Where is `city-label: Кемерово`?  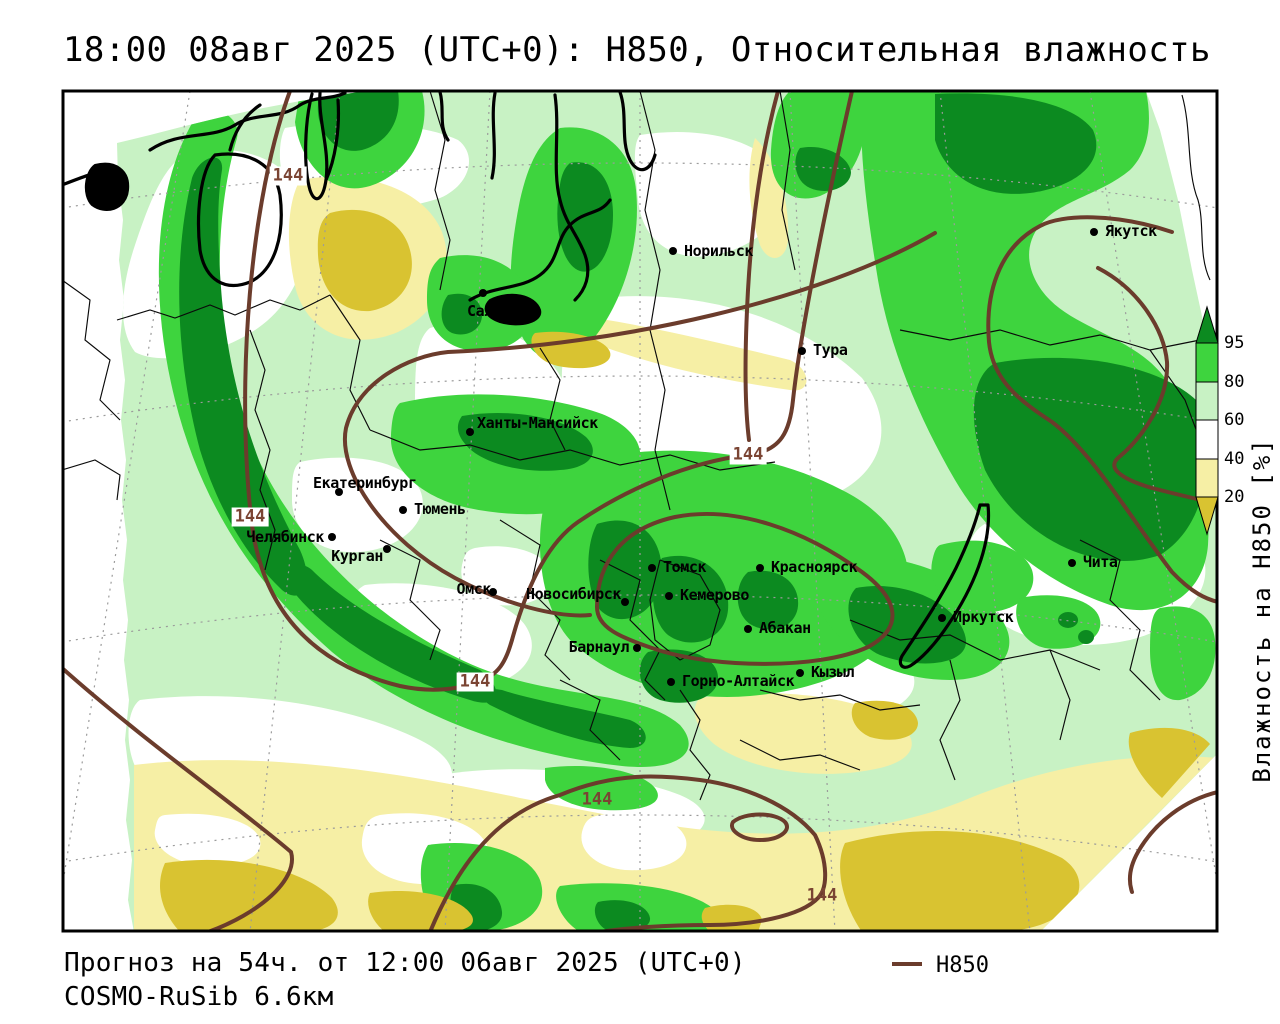 city-label: Кемерово is located at coordinates (715, 595).